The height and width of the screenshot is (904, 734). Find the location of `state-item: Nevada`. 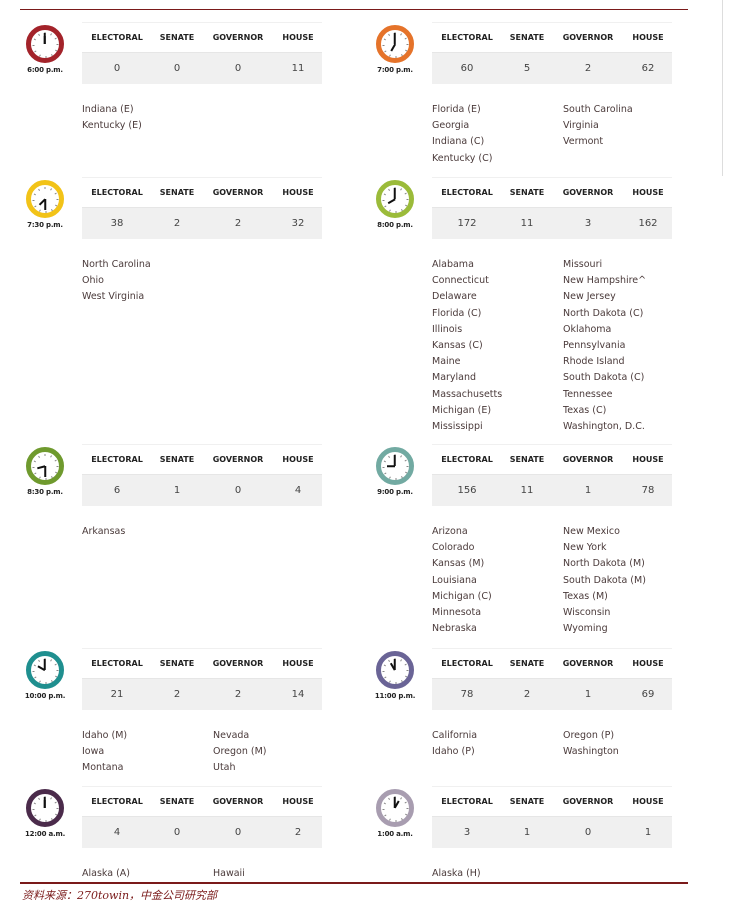

state-item: Nevada is located at coordinates (231, 735).